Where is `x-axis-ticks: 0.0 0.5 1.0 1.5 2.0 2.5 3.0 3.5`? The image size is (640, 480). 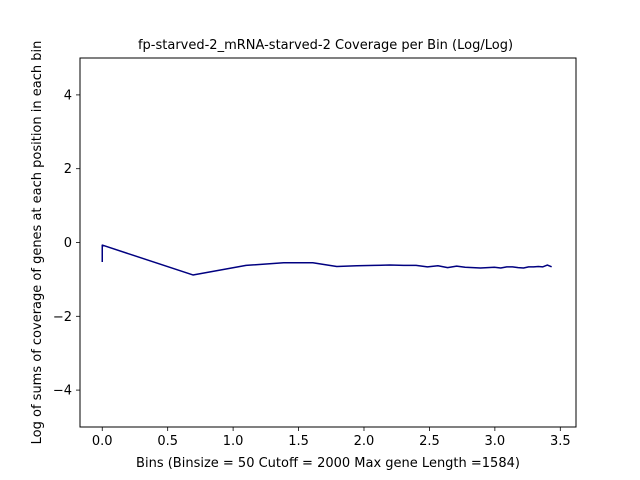 x-axis-ticks: 0.0 0.5 1.0 1.5 2.0 2.5 3.0 3.5 is located at coordinates (331, 438).